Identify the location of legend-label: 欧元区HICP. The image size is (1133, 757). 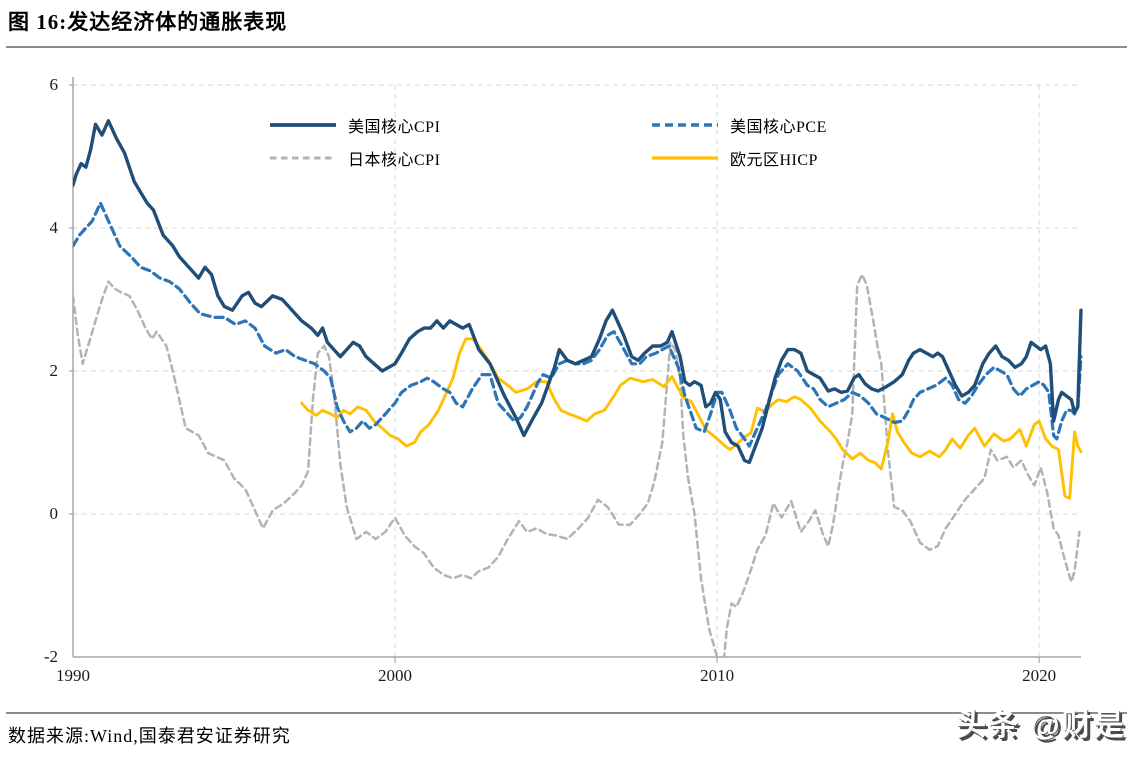
(774, 160).